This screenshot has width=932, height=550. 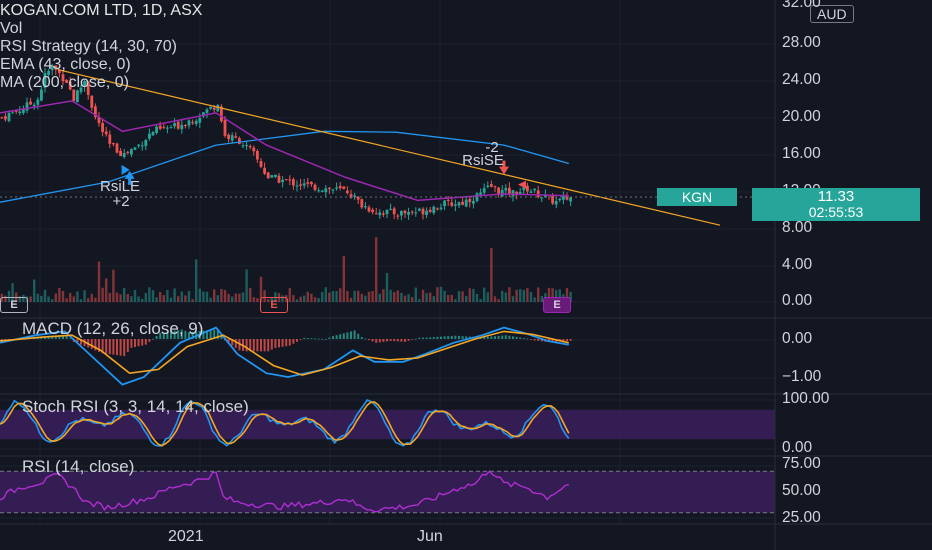 What do you see at coordinates (483, 160) in the screenshot?
I see `short-signal-label: RsiSE` at bounding box center [483, 160].